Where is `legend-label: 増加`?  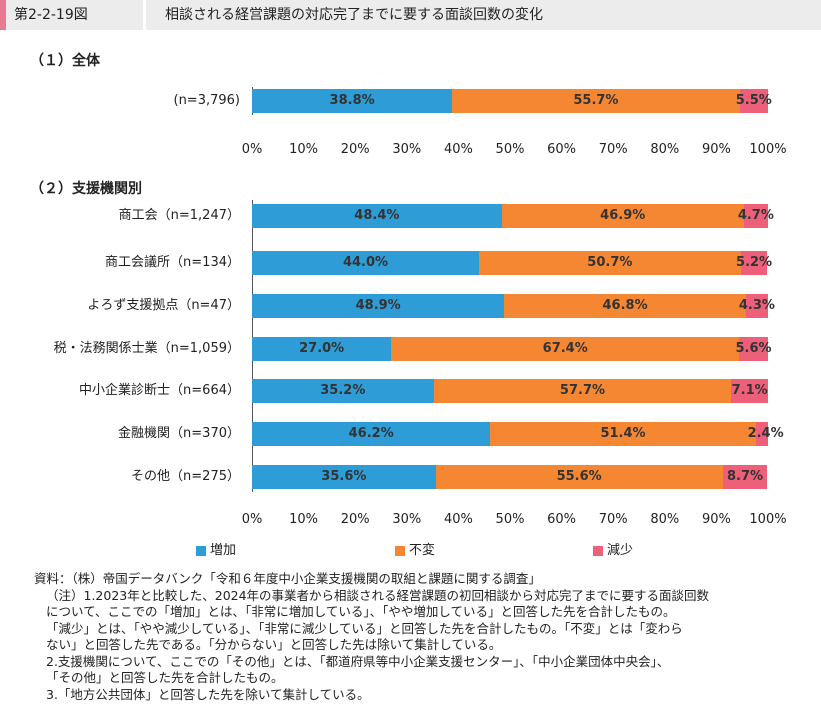 legend-label: 増加 is located at coordinates (223, 550).